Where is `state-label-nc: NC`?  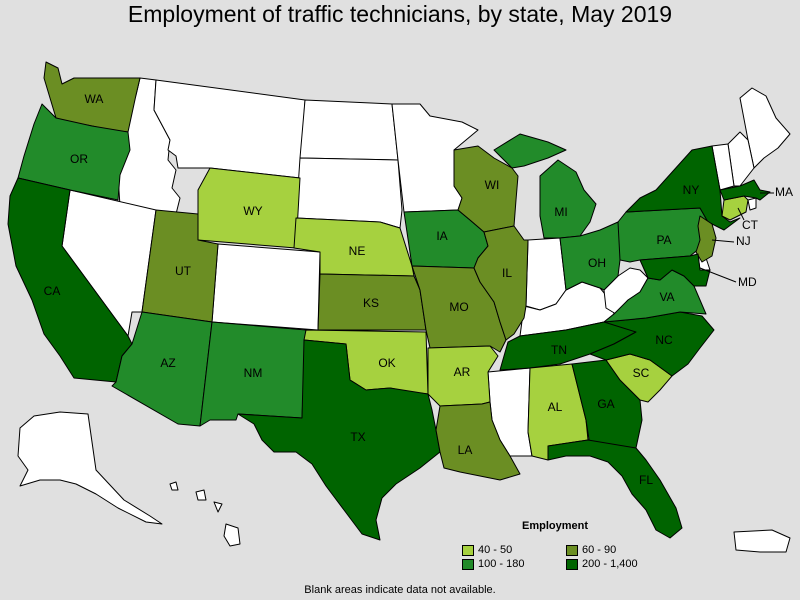 state-label-nc: NC is located at coordinates (664, 340).